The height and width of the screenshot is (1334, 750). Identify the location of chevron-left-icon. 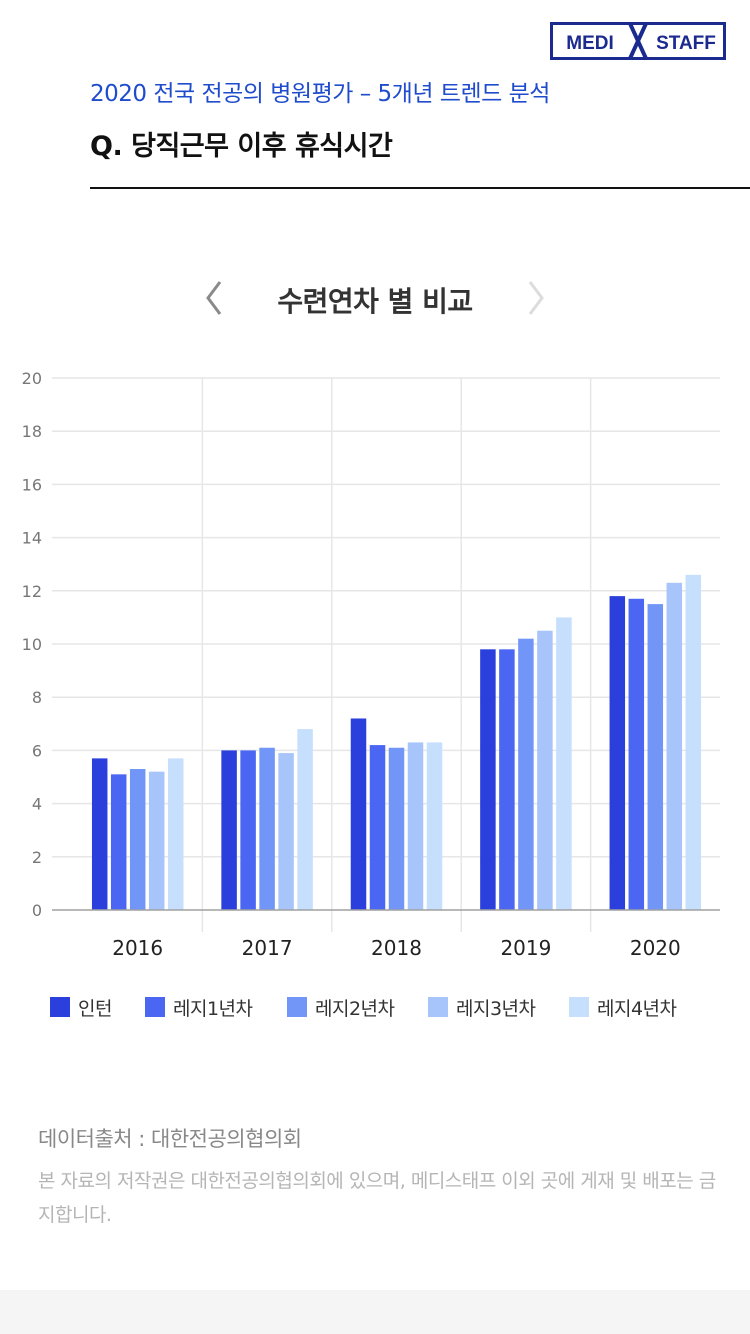
(214, 298).